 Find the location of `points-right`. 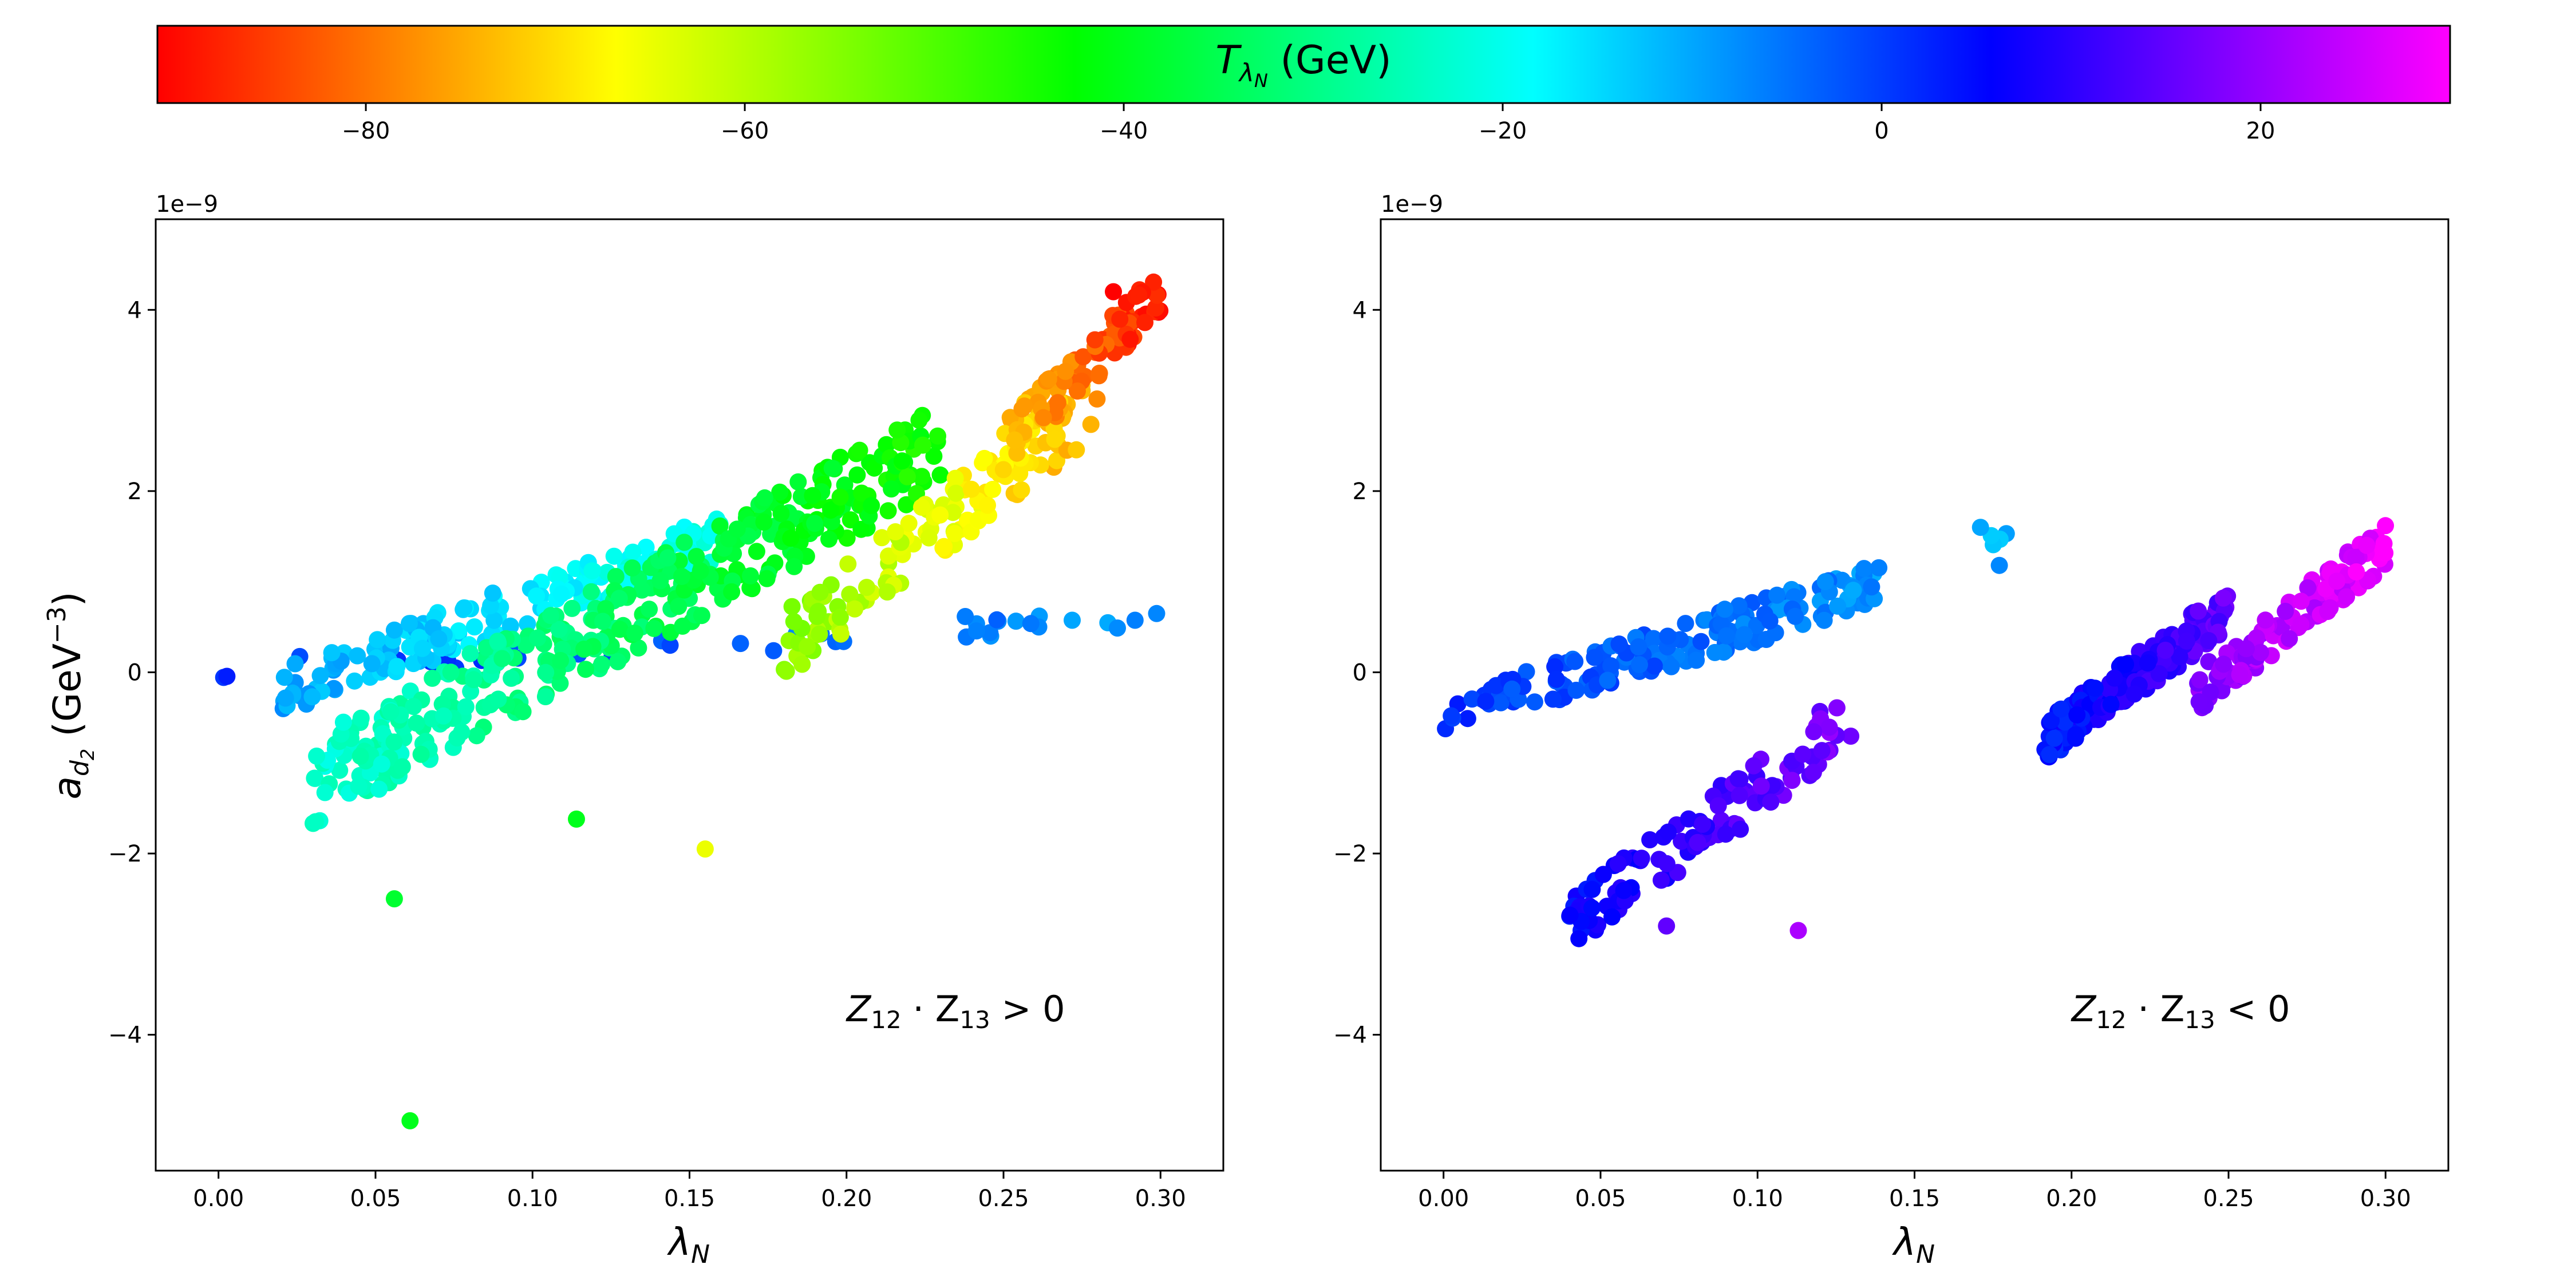

points-right is located at coordinates (1916, 732).